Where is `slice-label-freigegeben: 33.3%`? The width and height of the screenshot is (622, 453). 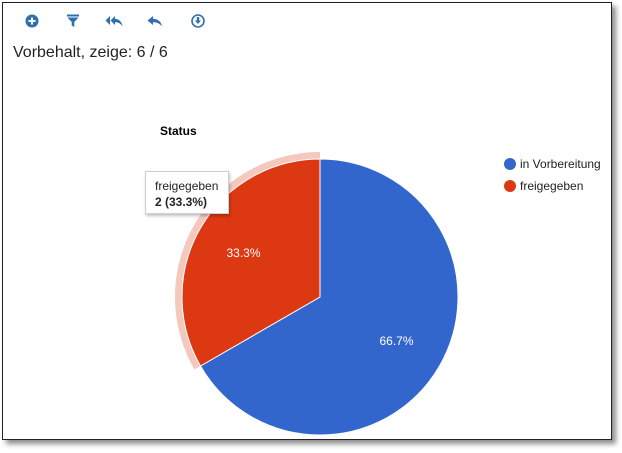
slice-label-freigegeben: 33.3% is located at coordinates (243, 253).